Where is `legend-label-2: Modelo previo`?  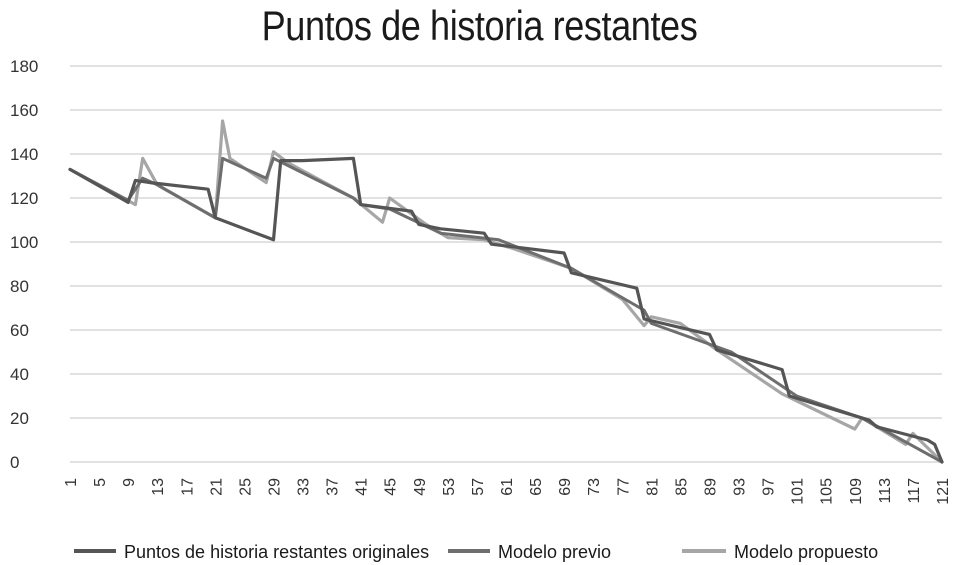
legend-label-2: Modelo previo is located at coordinates (554, 552).